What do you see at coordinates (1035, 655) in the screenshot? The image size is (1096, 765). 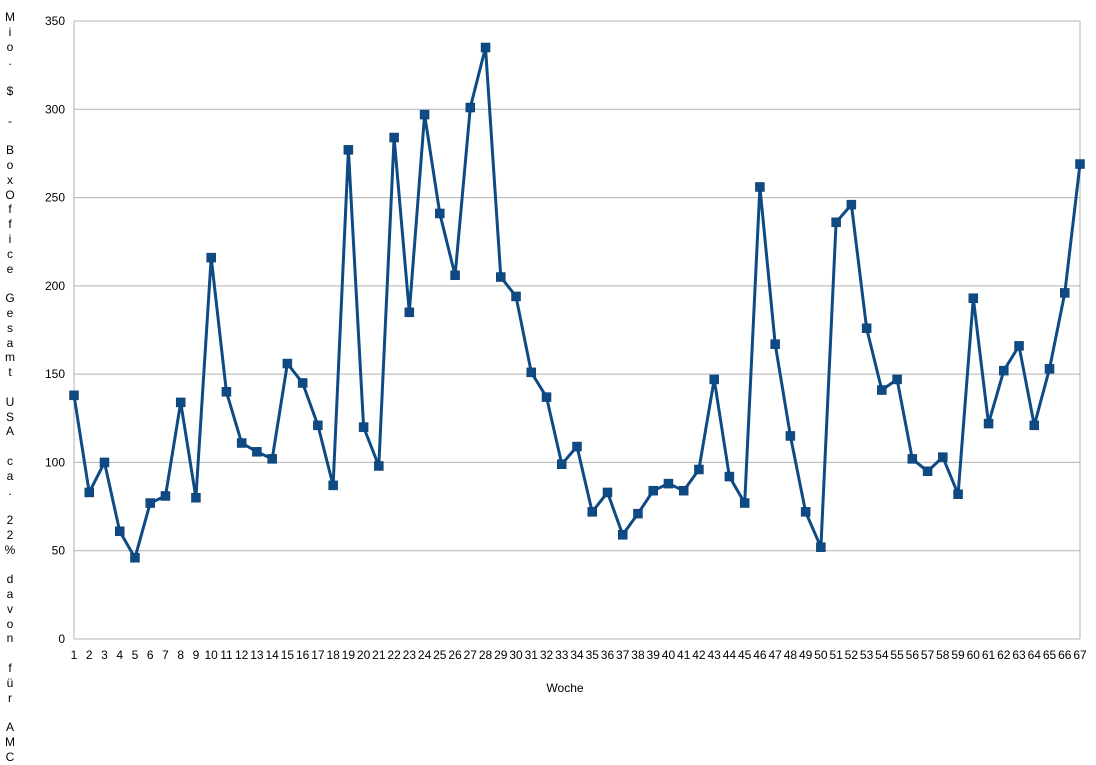 I see `x-tick-label: 64` at bounding box center [1035, 655].